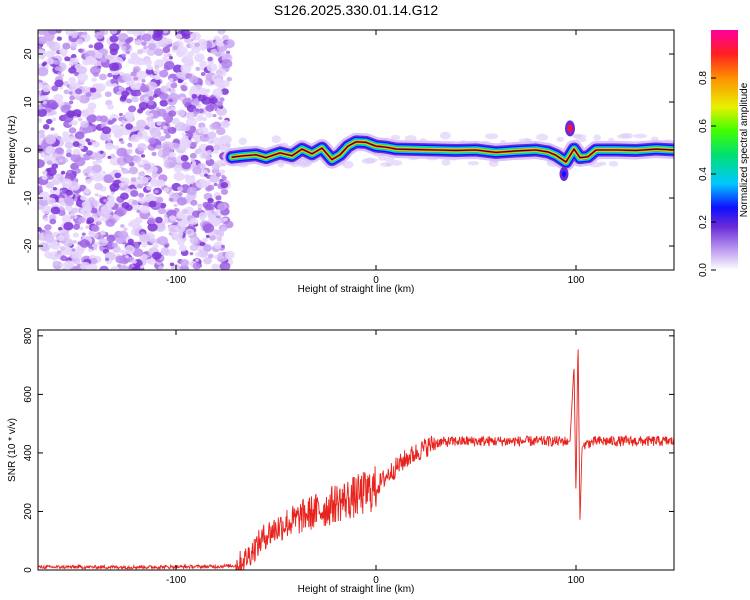 This screenshot has width=750, height=600. What do you see at coordinates (703, 78) in the screenshot?
I see `colorbar-tick-label: 0.8` at bounding box center [703, 78].